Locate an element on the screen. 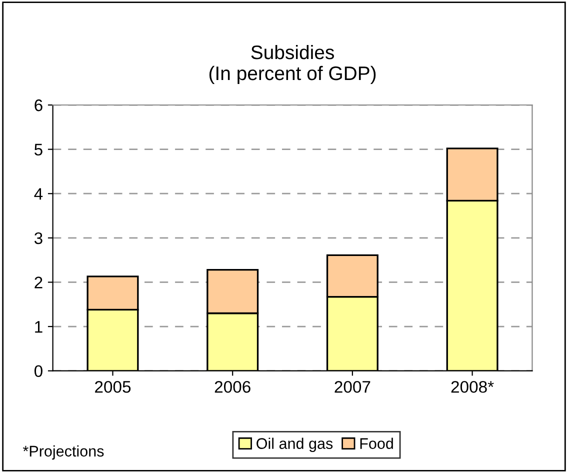 The image size is (568, 473). y-tick-label: 2 is located at coordinates (38, 282).